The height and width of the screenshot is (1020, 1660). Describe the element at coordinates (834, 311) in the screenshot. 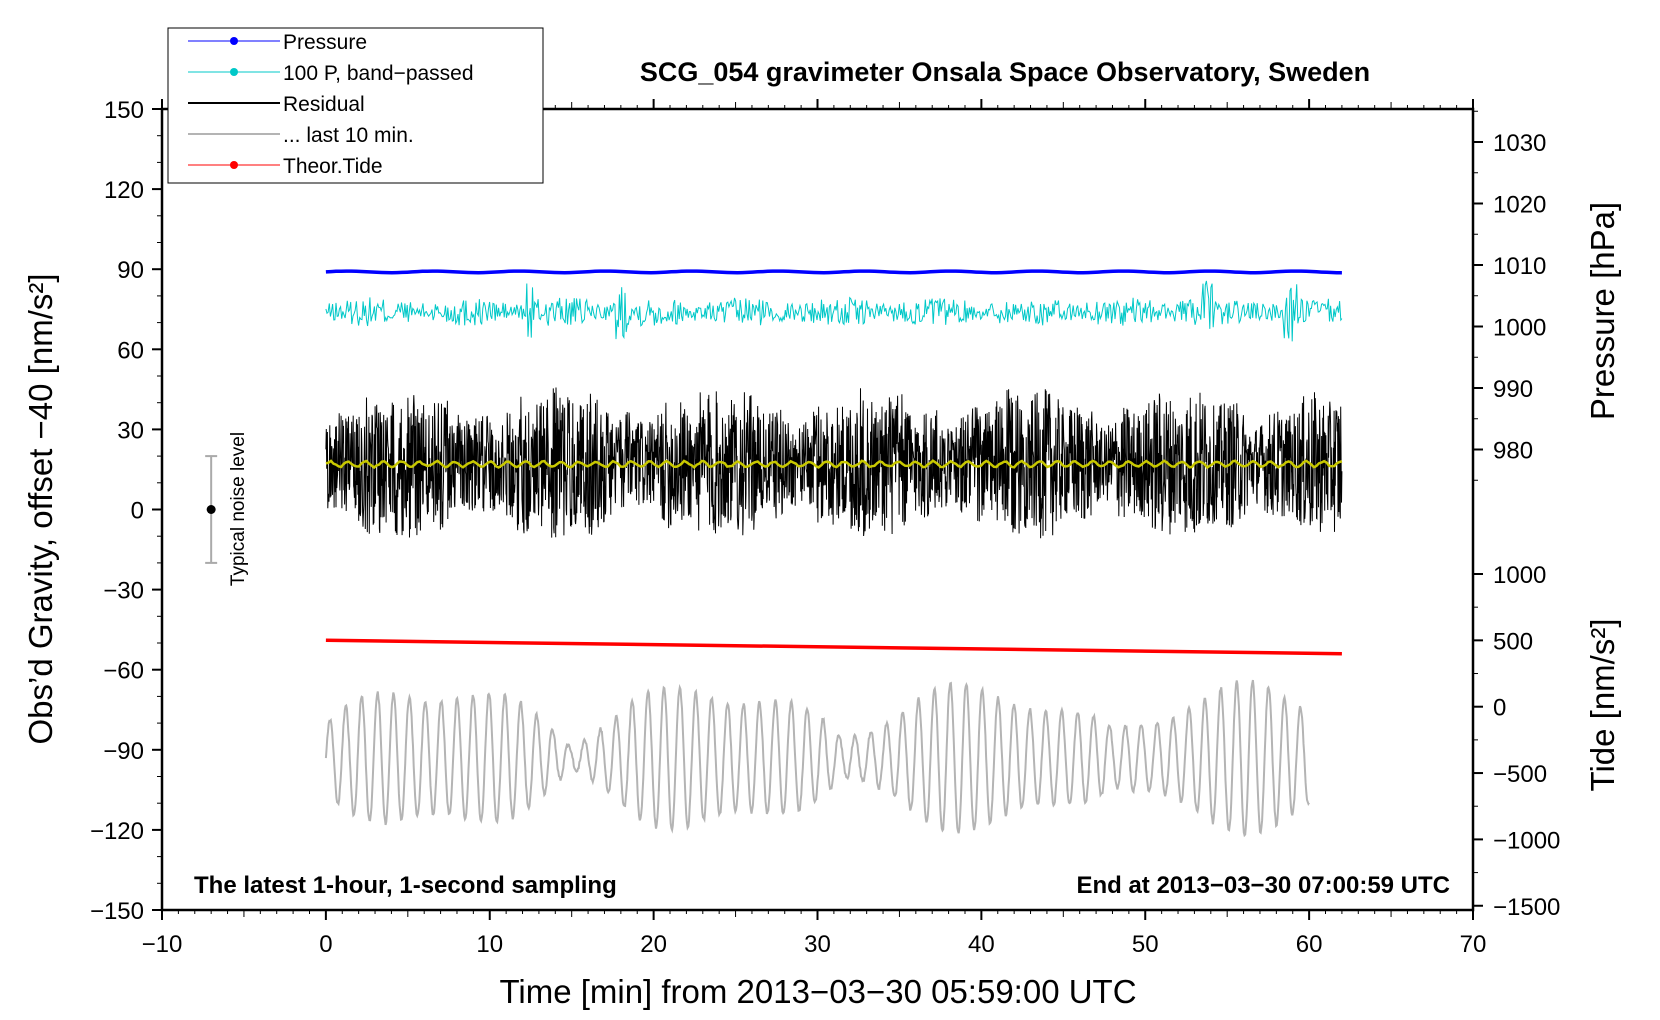

I see `band-passed-pressure-line` at that location.